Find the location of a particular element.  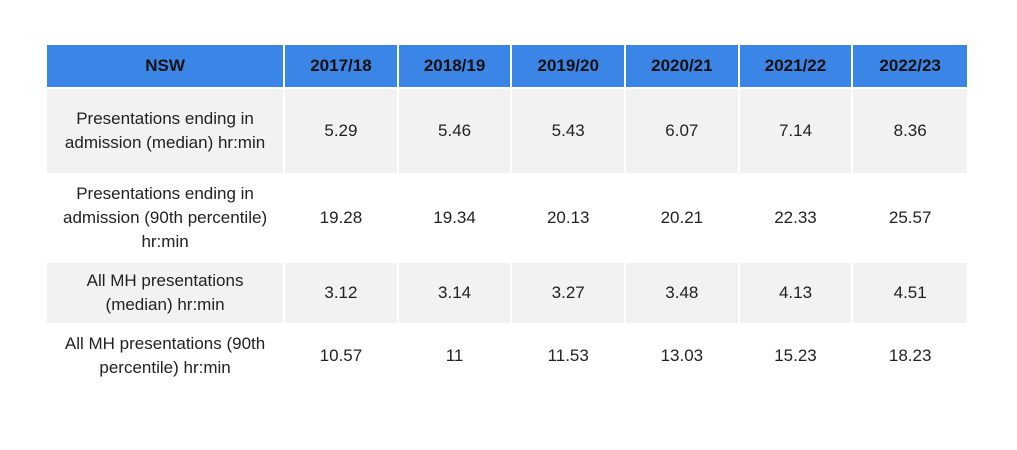

header-cell-year: 2022/23 is located at coordinates (910, 66).